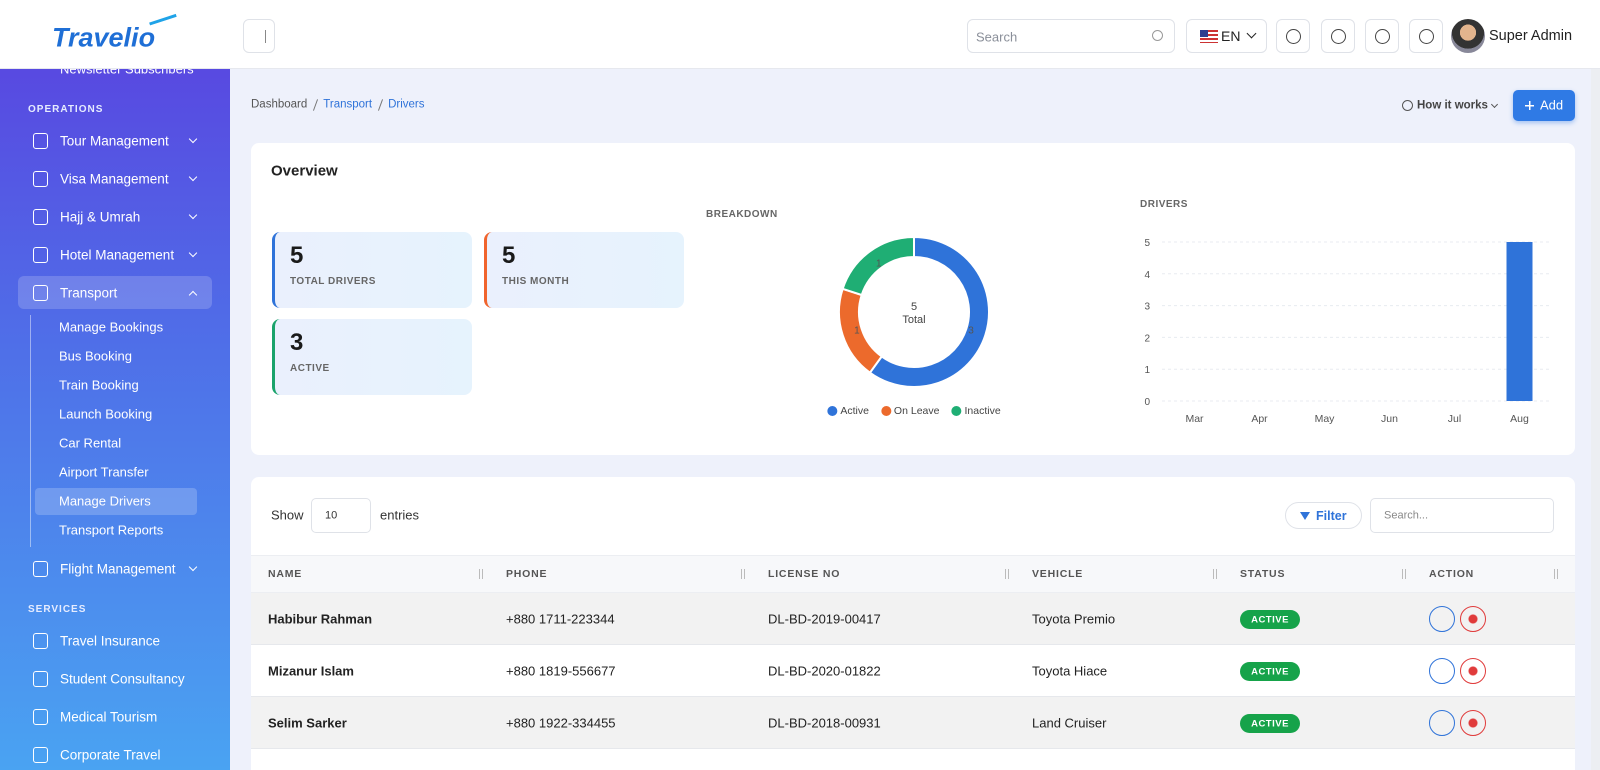 The height and width of the screenshot is (770, 1600). What do you see at coordinates (1529, 105) in the screenshot?
I see `plus` at bounding box center [1529, 105].